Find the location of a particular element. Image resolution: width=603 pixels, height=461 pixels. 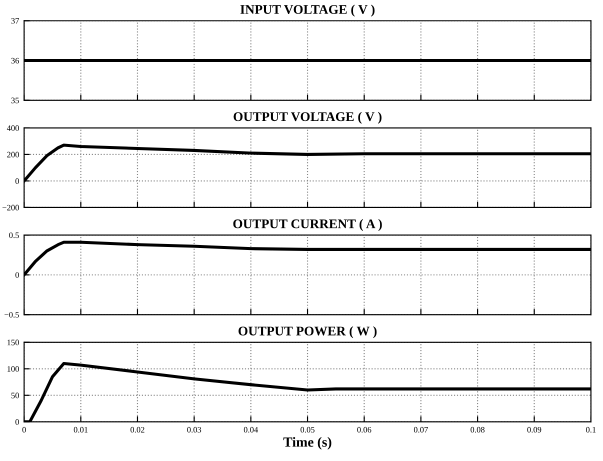

chart-title: OUTPUT POWER ( W ) is located at coordinates (307, 332).